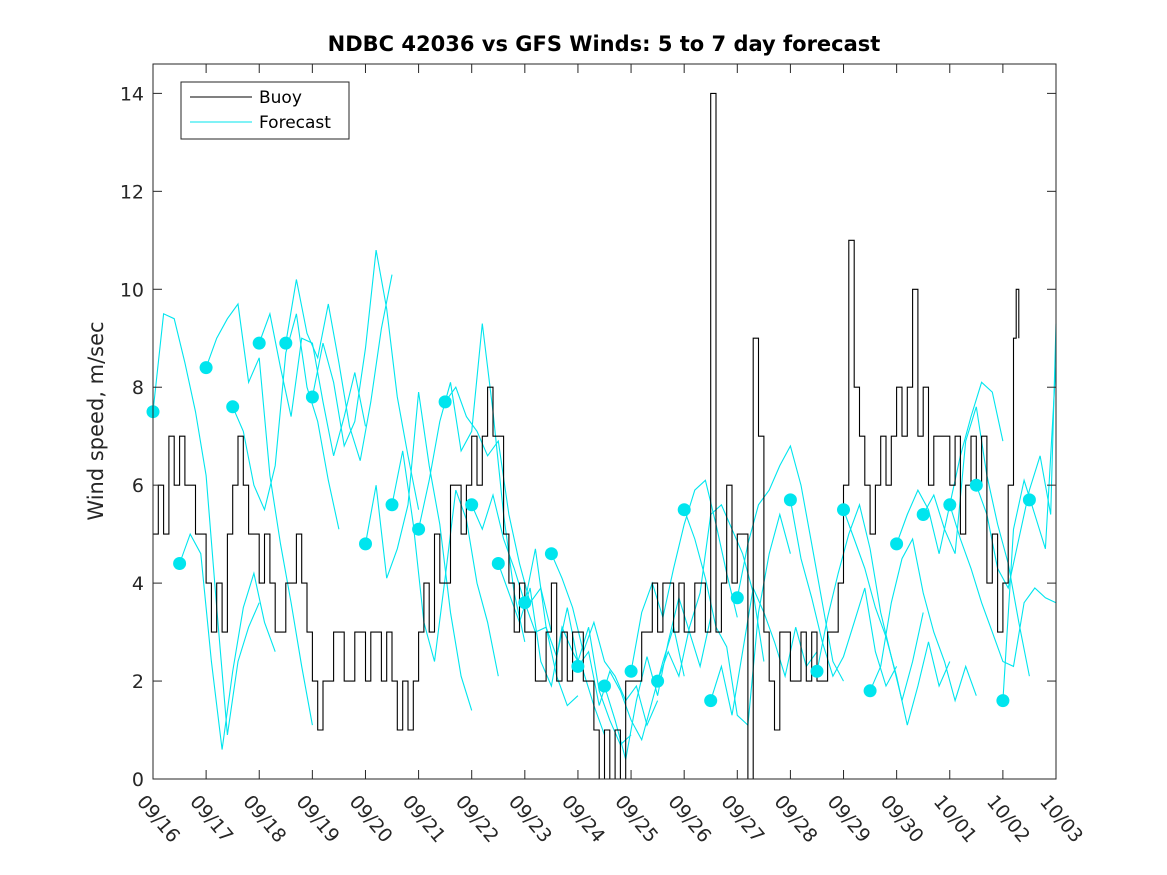 This screenshot has height=875, width=1167. What do you see at coordinates (132, 290) in the screenshot?
I see `y-tick-label-5: 10` at bounding box center [132, 290].